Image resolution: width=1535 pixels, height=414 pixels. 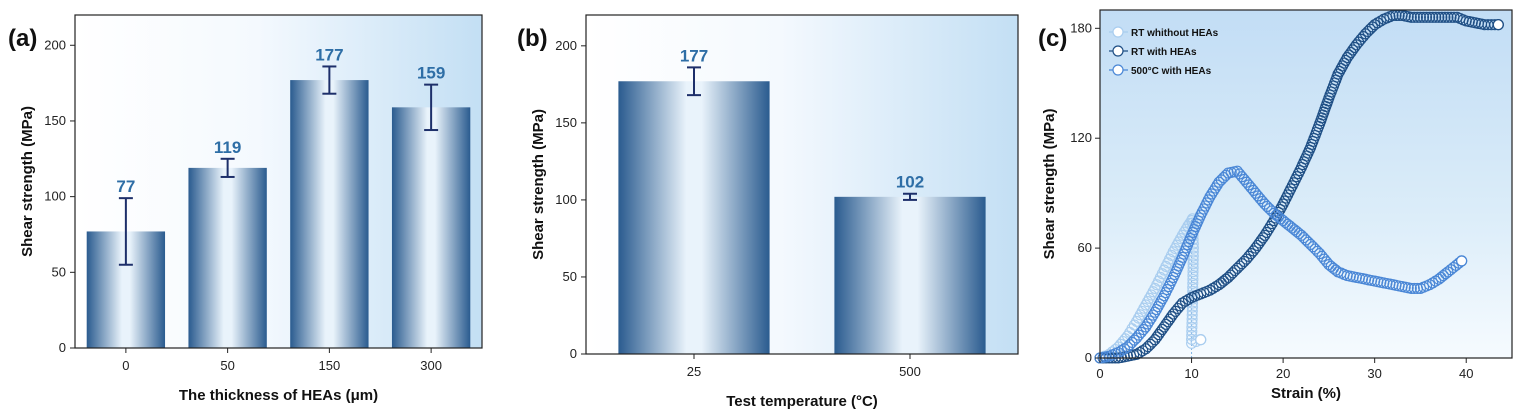 What do you see at coordinates (802, 401) in the screenshot?
I see `x-axis-title: Test temperature (°C)` at bounding box center [802, 401].